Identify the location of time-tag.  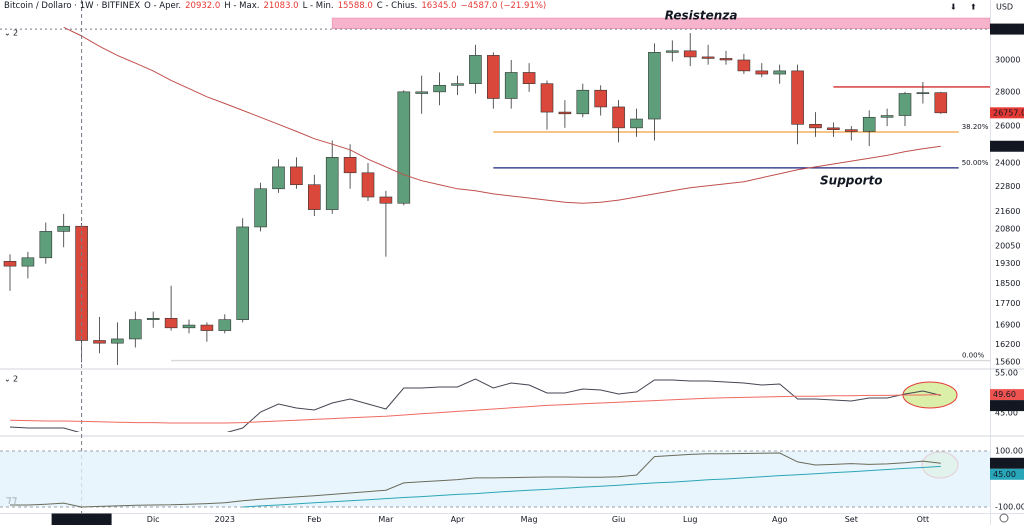
(81, 519).